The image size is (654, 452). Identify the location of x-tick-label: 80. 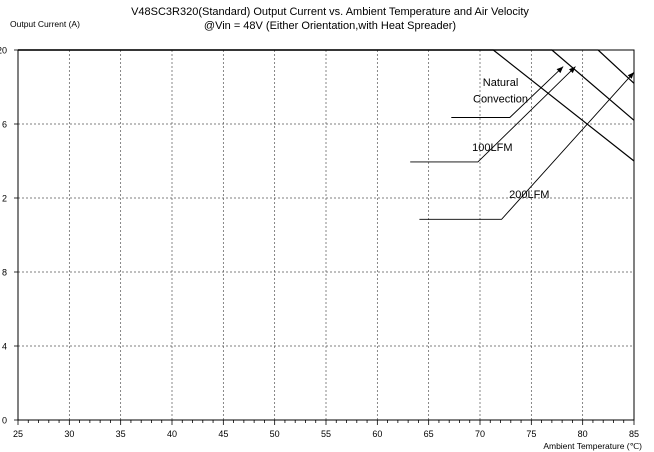
(583, 434).